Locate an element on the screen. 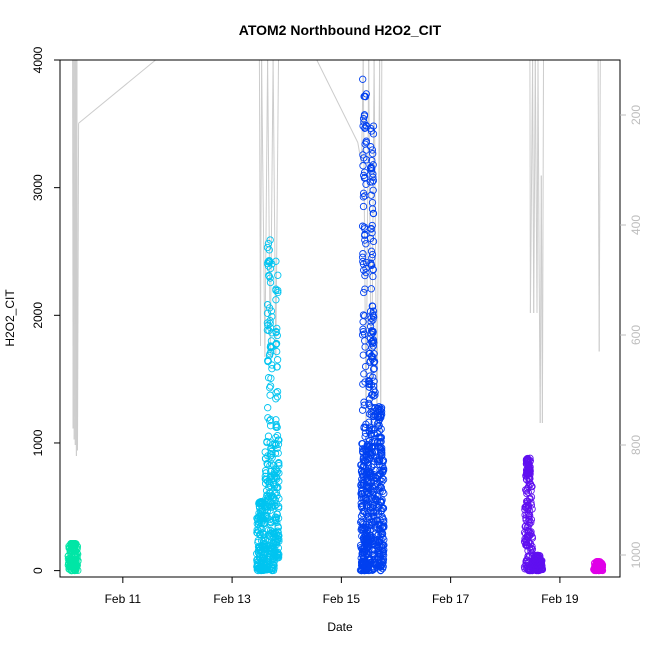 The height and width of the screenshot is (650, 650). x-tick-label: Feb 15 is located at coordinates (342, 599).